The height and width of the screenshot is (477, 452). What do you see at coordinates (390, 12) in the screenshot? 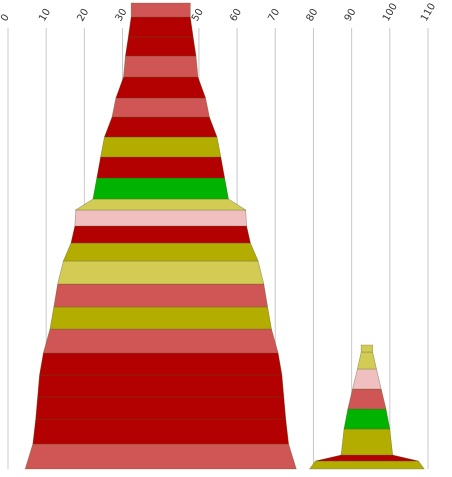
I see `x-tick-label-100: 100` at bounding box center [390, 12].